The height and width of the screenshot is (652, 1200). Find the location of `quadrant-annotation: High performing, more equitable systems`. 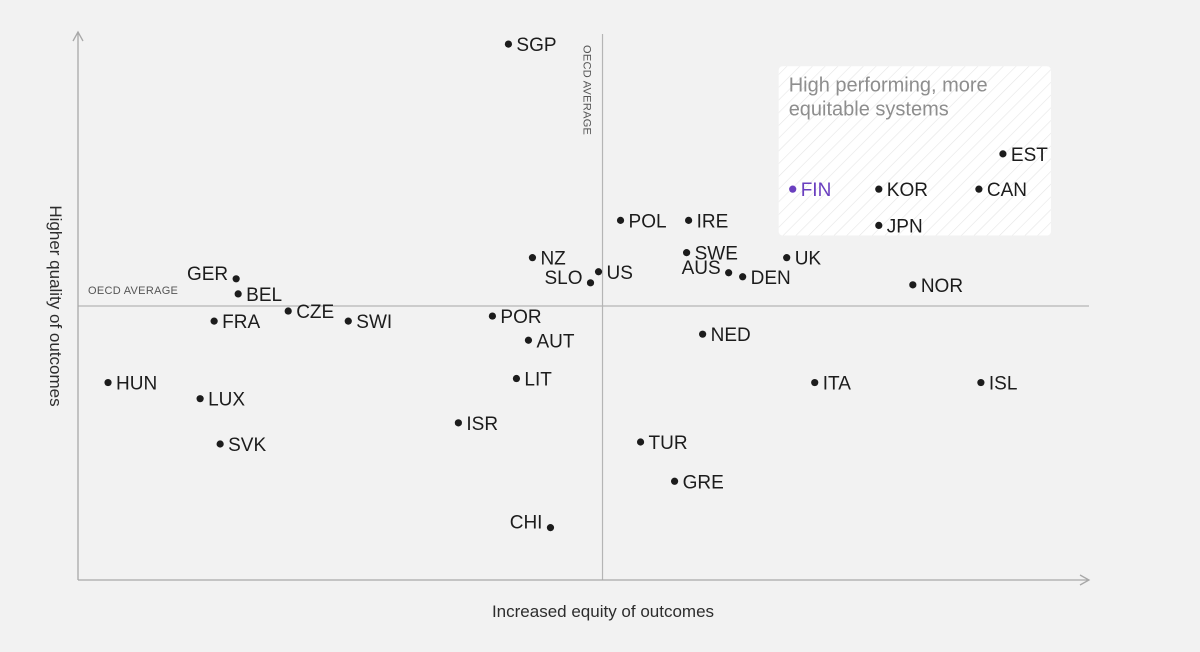

quadrant-annotation: High performing, more equitable systems is located at coordinates (914, 151).